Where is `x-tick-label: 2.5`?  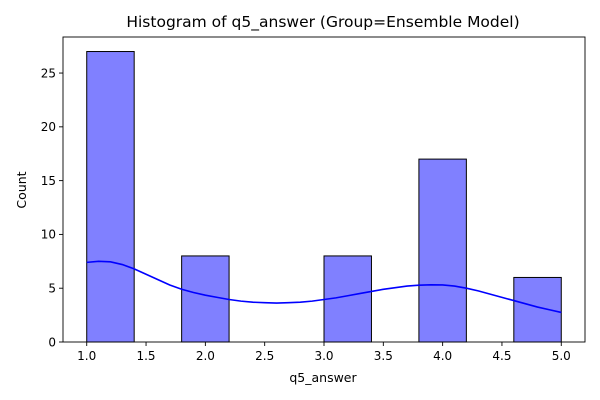
x-tick-label: 2.5 is located at coordinates (264, 356).